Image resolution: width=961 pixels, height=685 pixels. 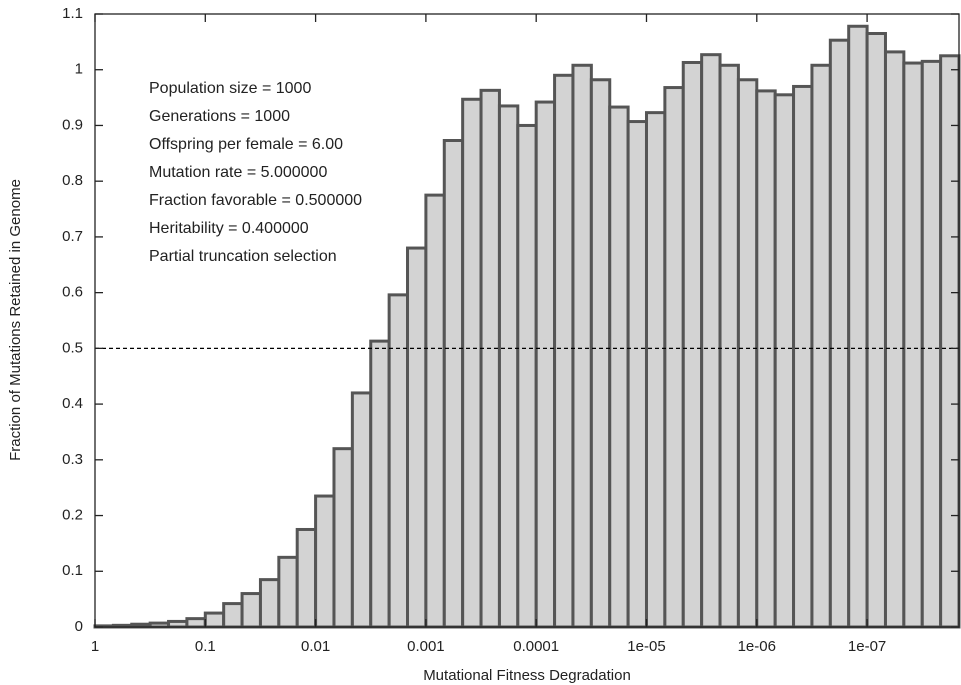 I want to click on x-tick-label: 0.1, so click(x=205, y=646).